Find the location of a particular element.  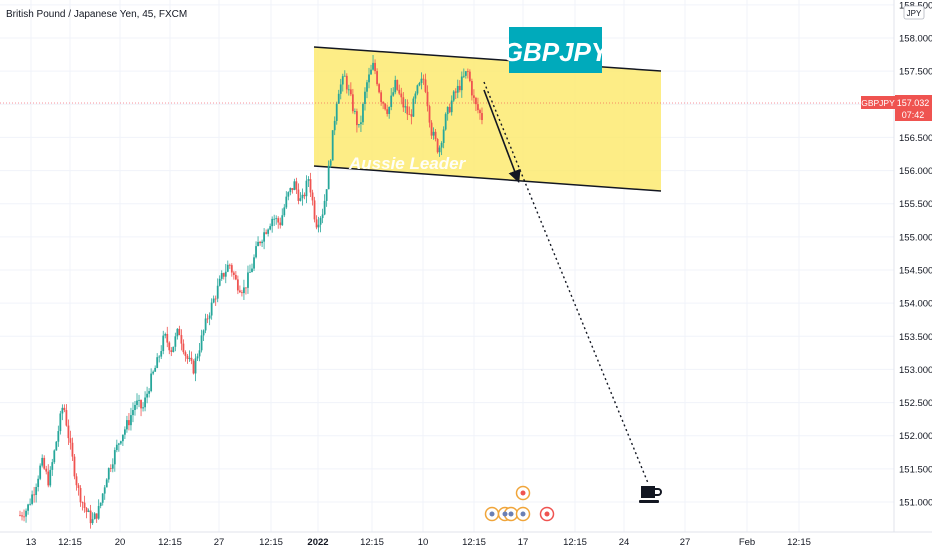

projection-dotted-line is located at coordinates (566, 282).